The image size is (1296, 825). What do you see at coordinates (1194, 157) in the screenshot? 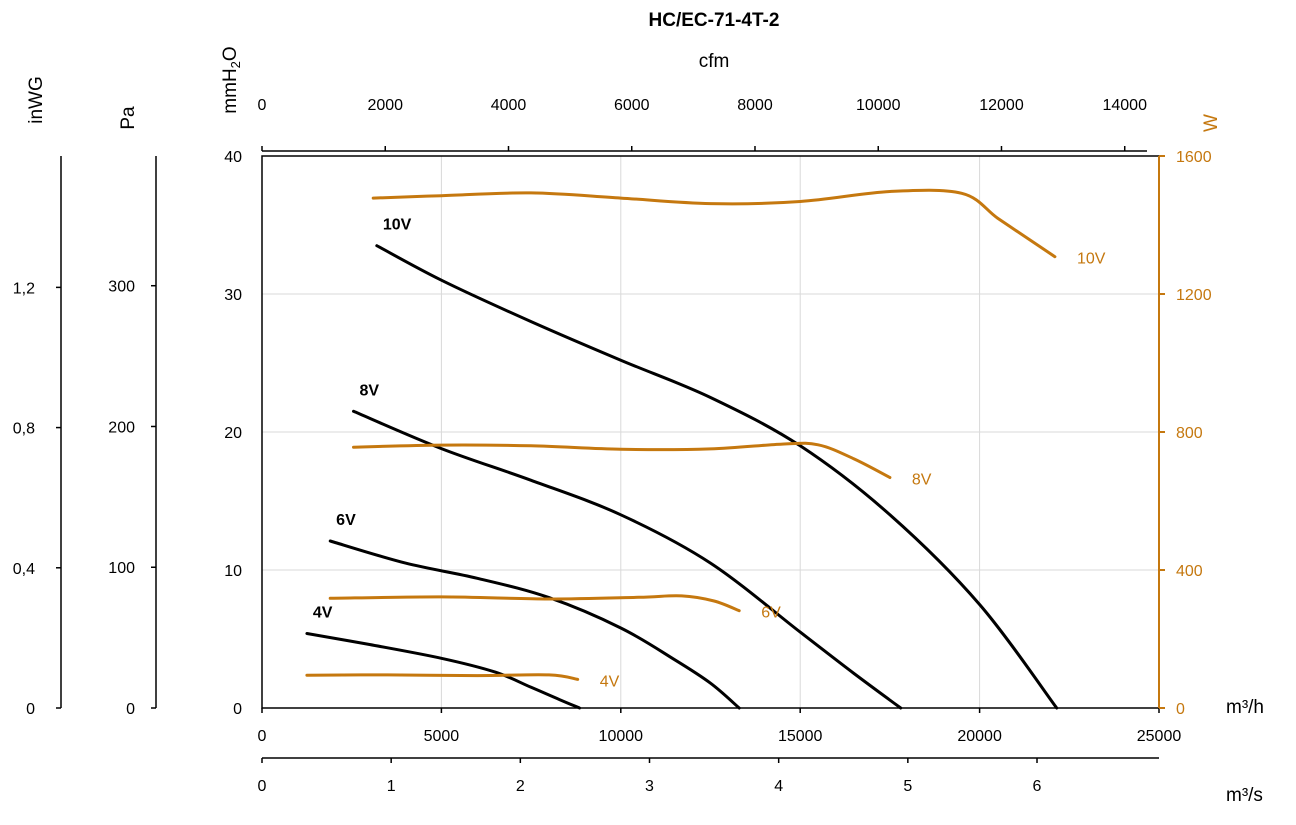
I see `power-tick-label: 1600` at bounding box center [1194, 157].